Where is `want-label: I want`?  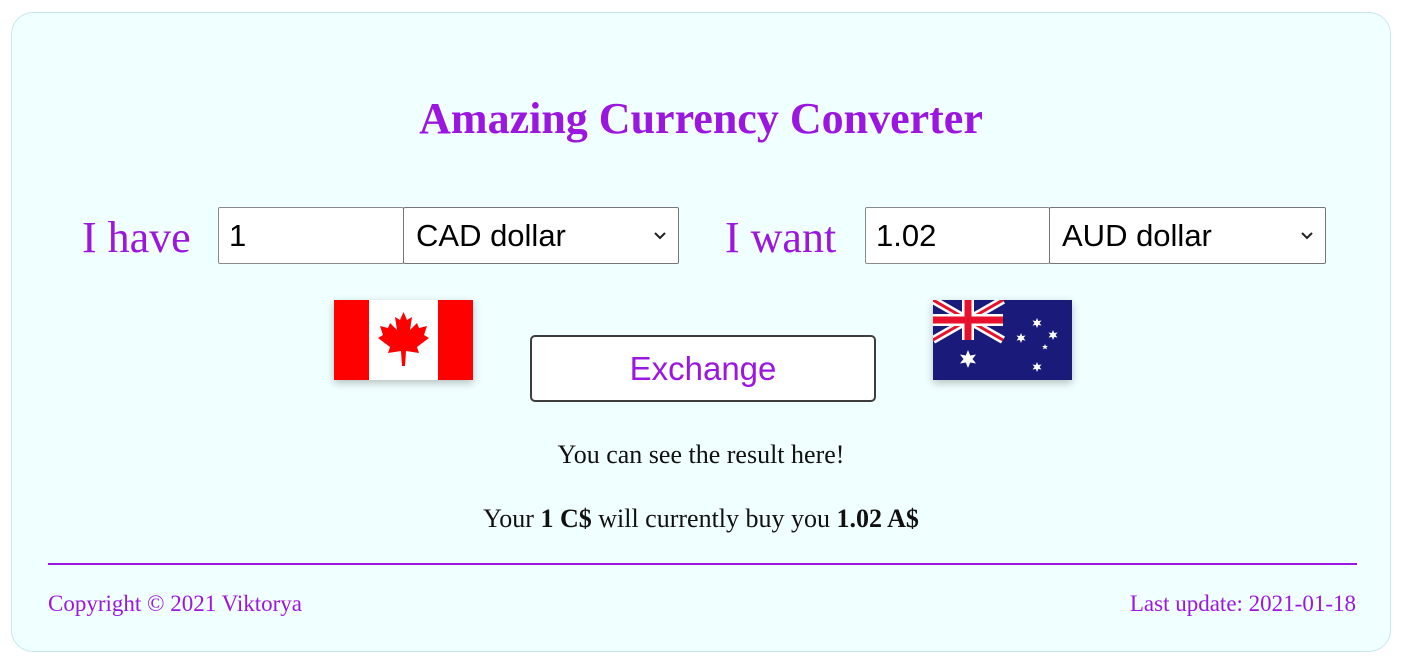
want-label: I want is located at coordinates (781, 237).